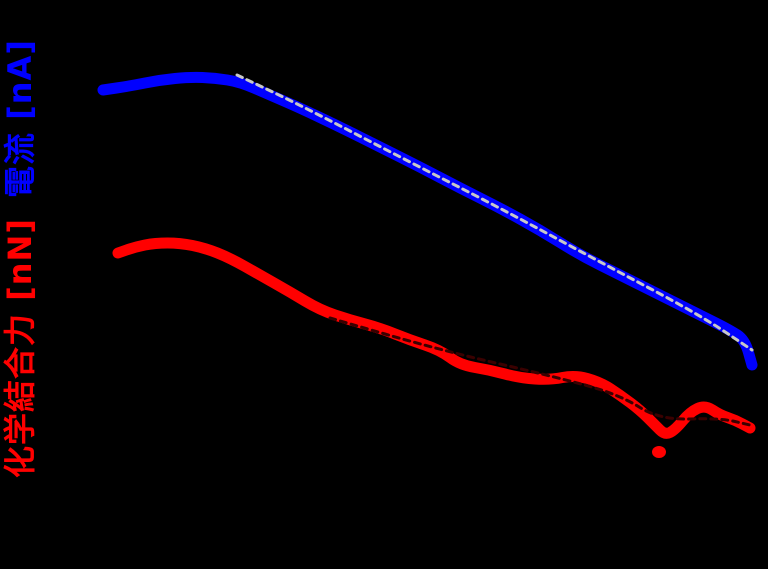  Describe the element at coordinates (540, 371) in the screenshot. I see `series--fit` at that location.